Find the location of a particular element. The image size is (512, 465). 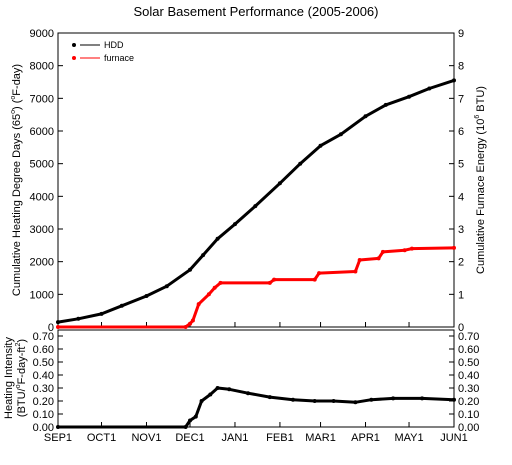

x-tick-label: JAN1 is located at coordinates (235, 438).